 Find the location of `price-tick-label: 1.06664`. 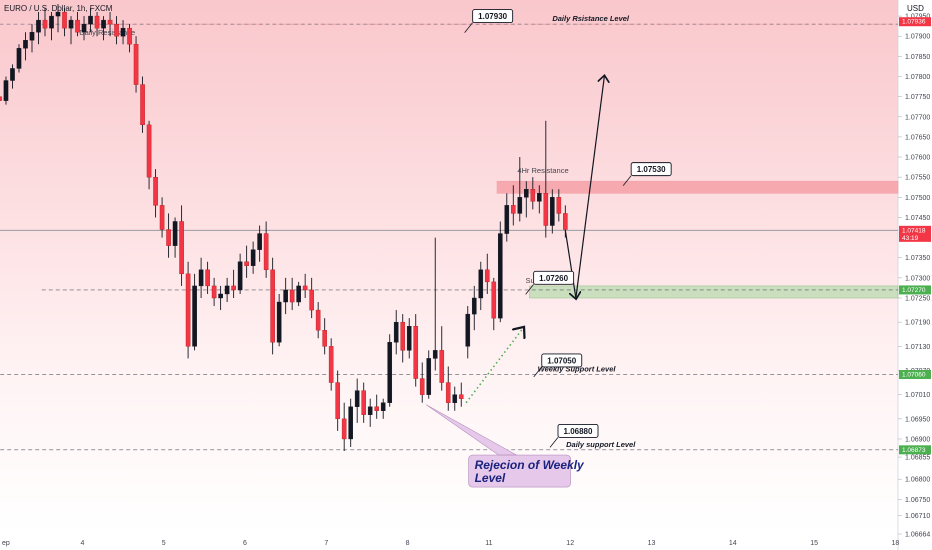

price-tick-label: 1.06664 is located at coordinates (917, 535).